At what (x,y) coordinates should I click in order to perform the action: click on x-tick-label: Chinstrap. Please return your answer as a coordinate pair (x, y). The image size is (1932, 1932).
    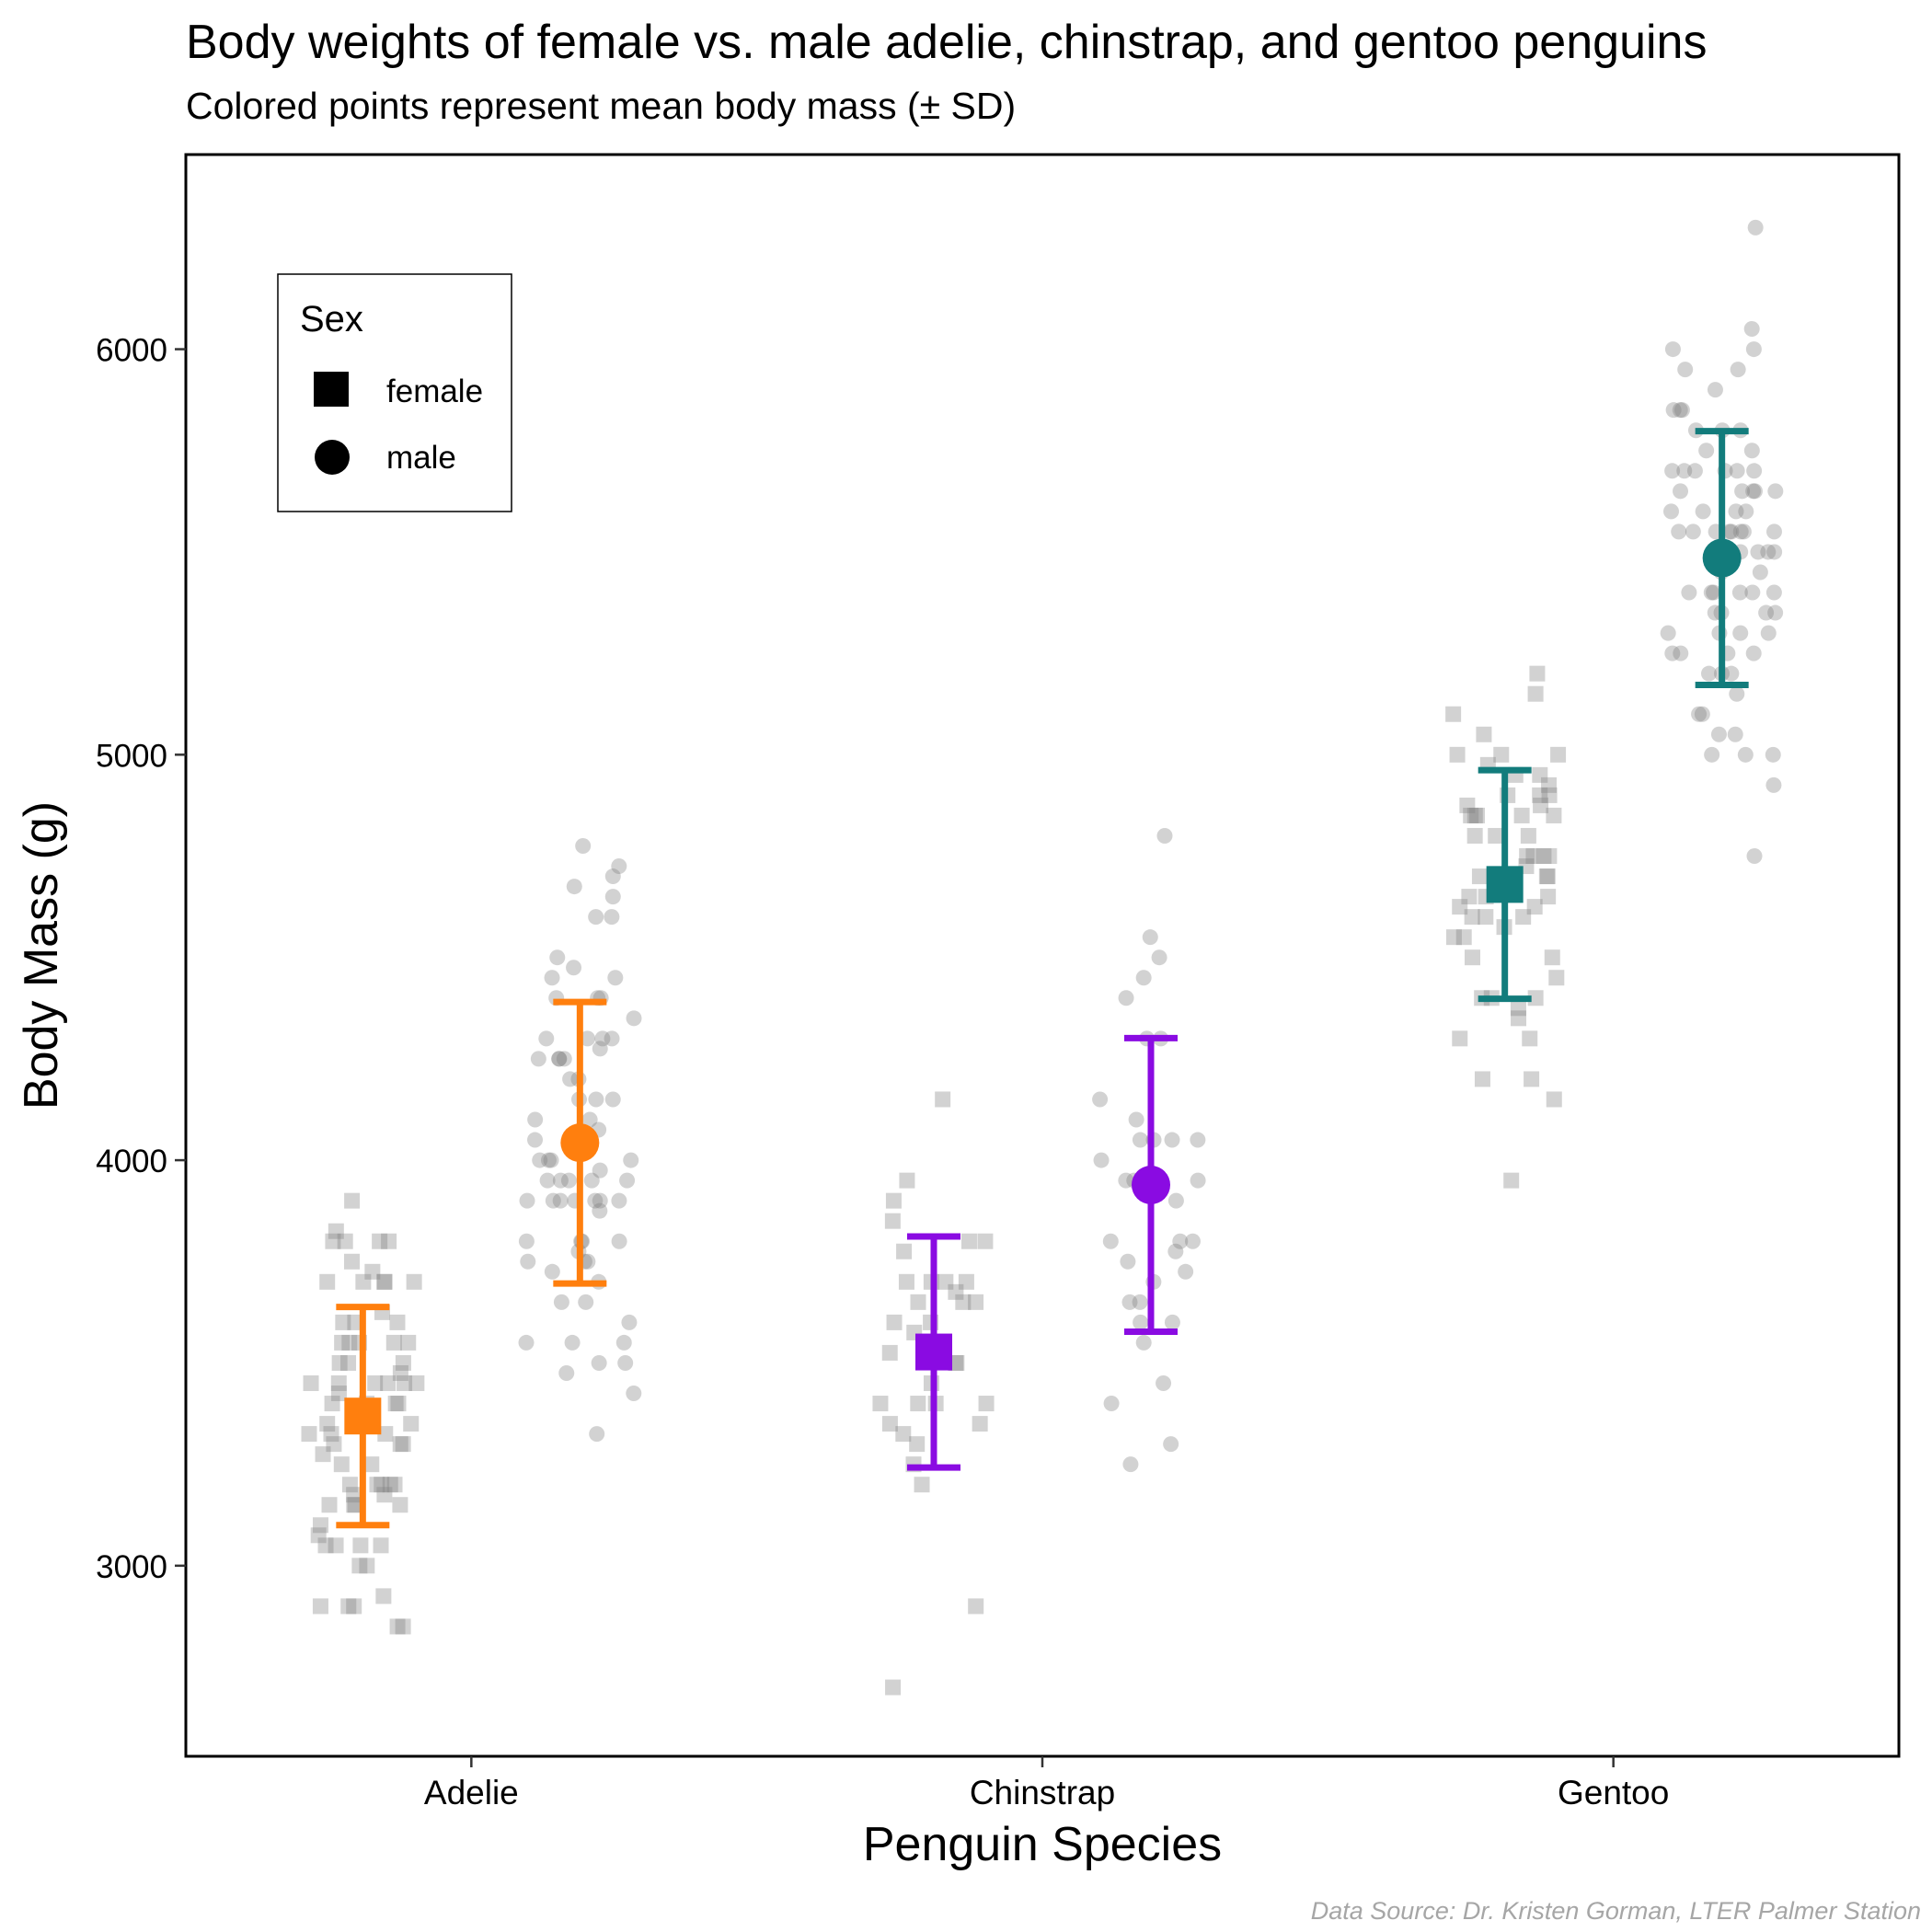
    Looking at the image, I should click on (1042, 1792).